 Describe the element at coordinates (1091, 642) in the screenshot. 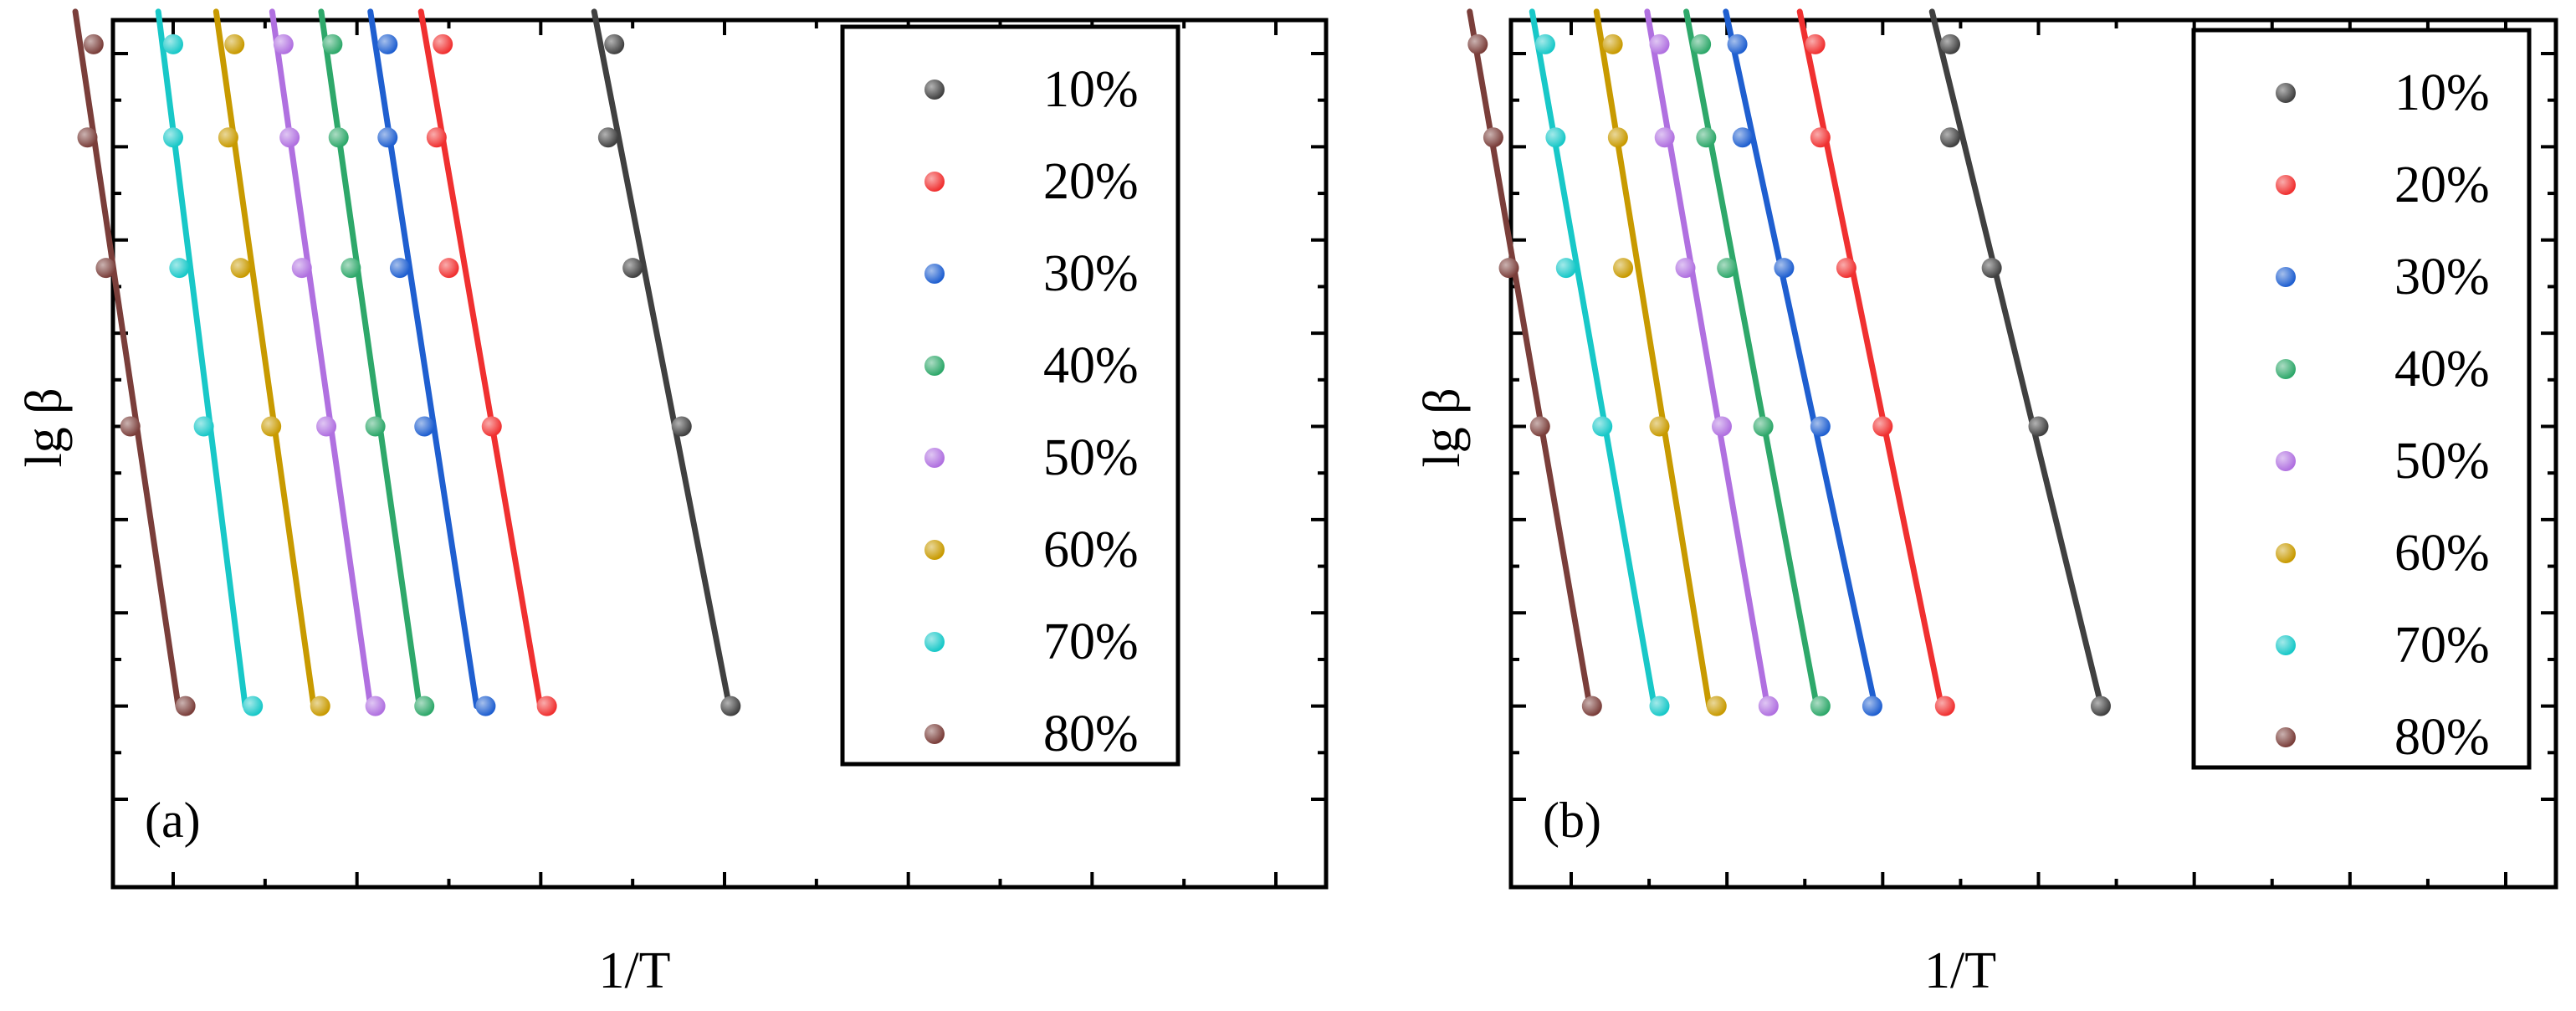

I see `legend-label: 70%` at that location.